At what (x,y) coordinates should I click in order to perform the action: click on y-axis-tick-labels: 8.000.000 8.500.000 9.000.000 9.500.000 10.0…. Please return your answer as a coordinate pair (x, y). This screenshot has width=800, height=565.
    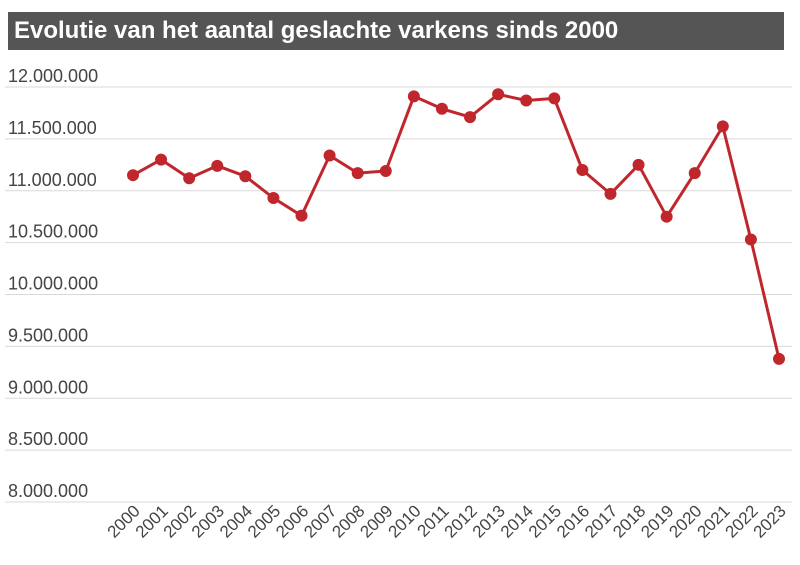
    Looking at the image, I should click on (53, 283).